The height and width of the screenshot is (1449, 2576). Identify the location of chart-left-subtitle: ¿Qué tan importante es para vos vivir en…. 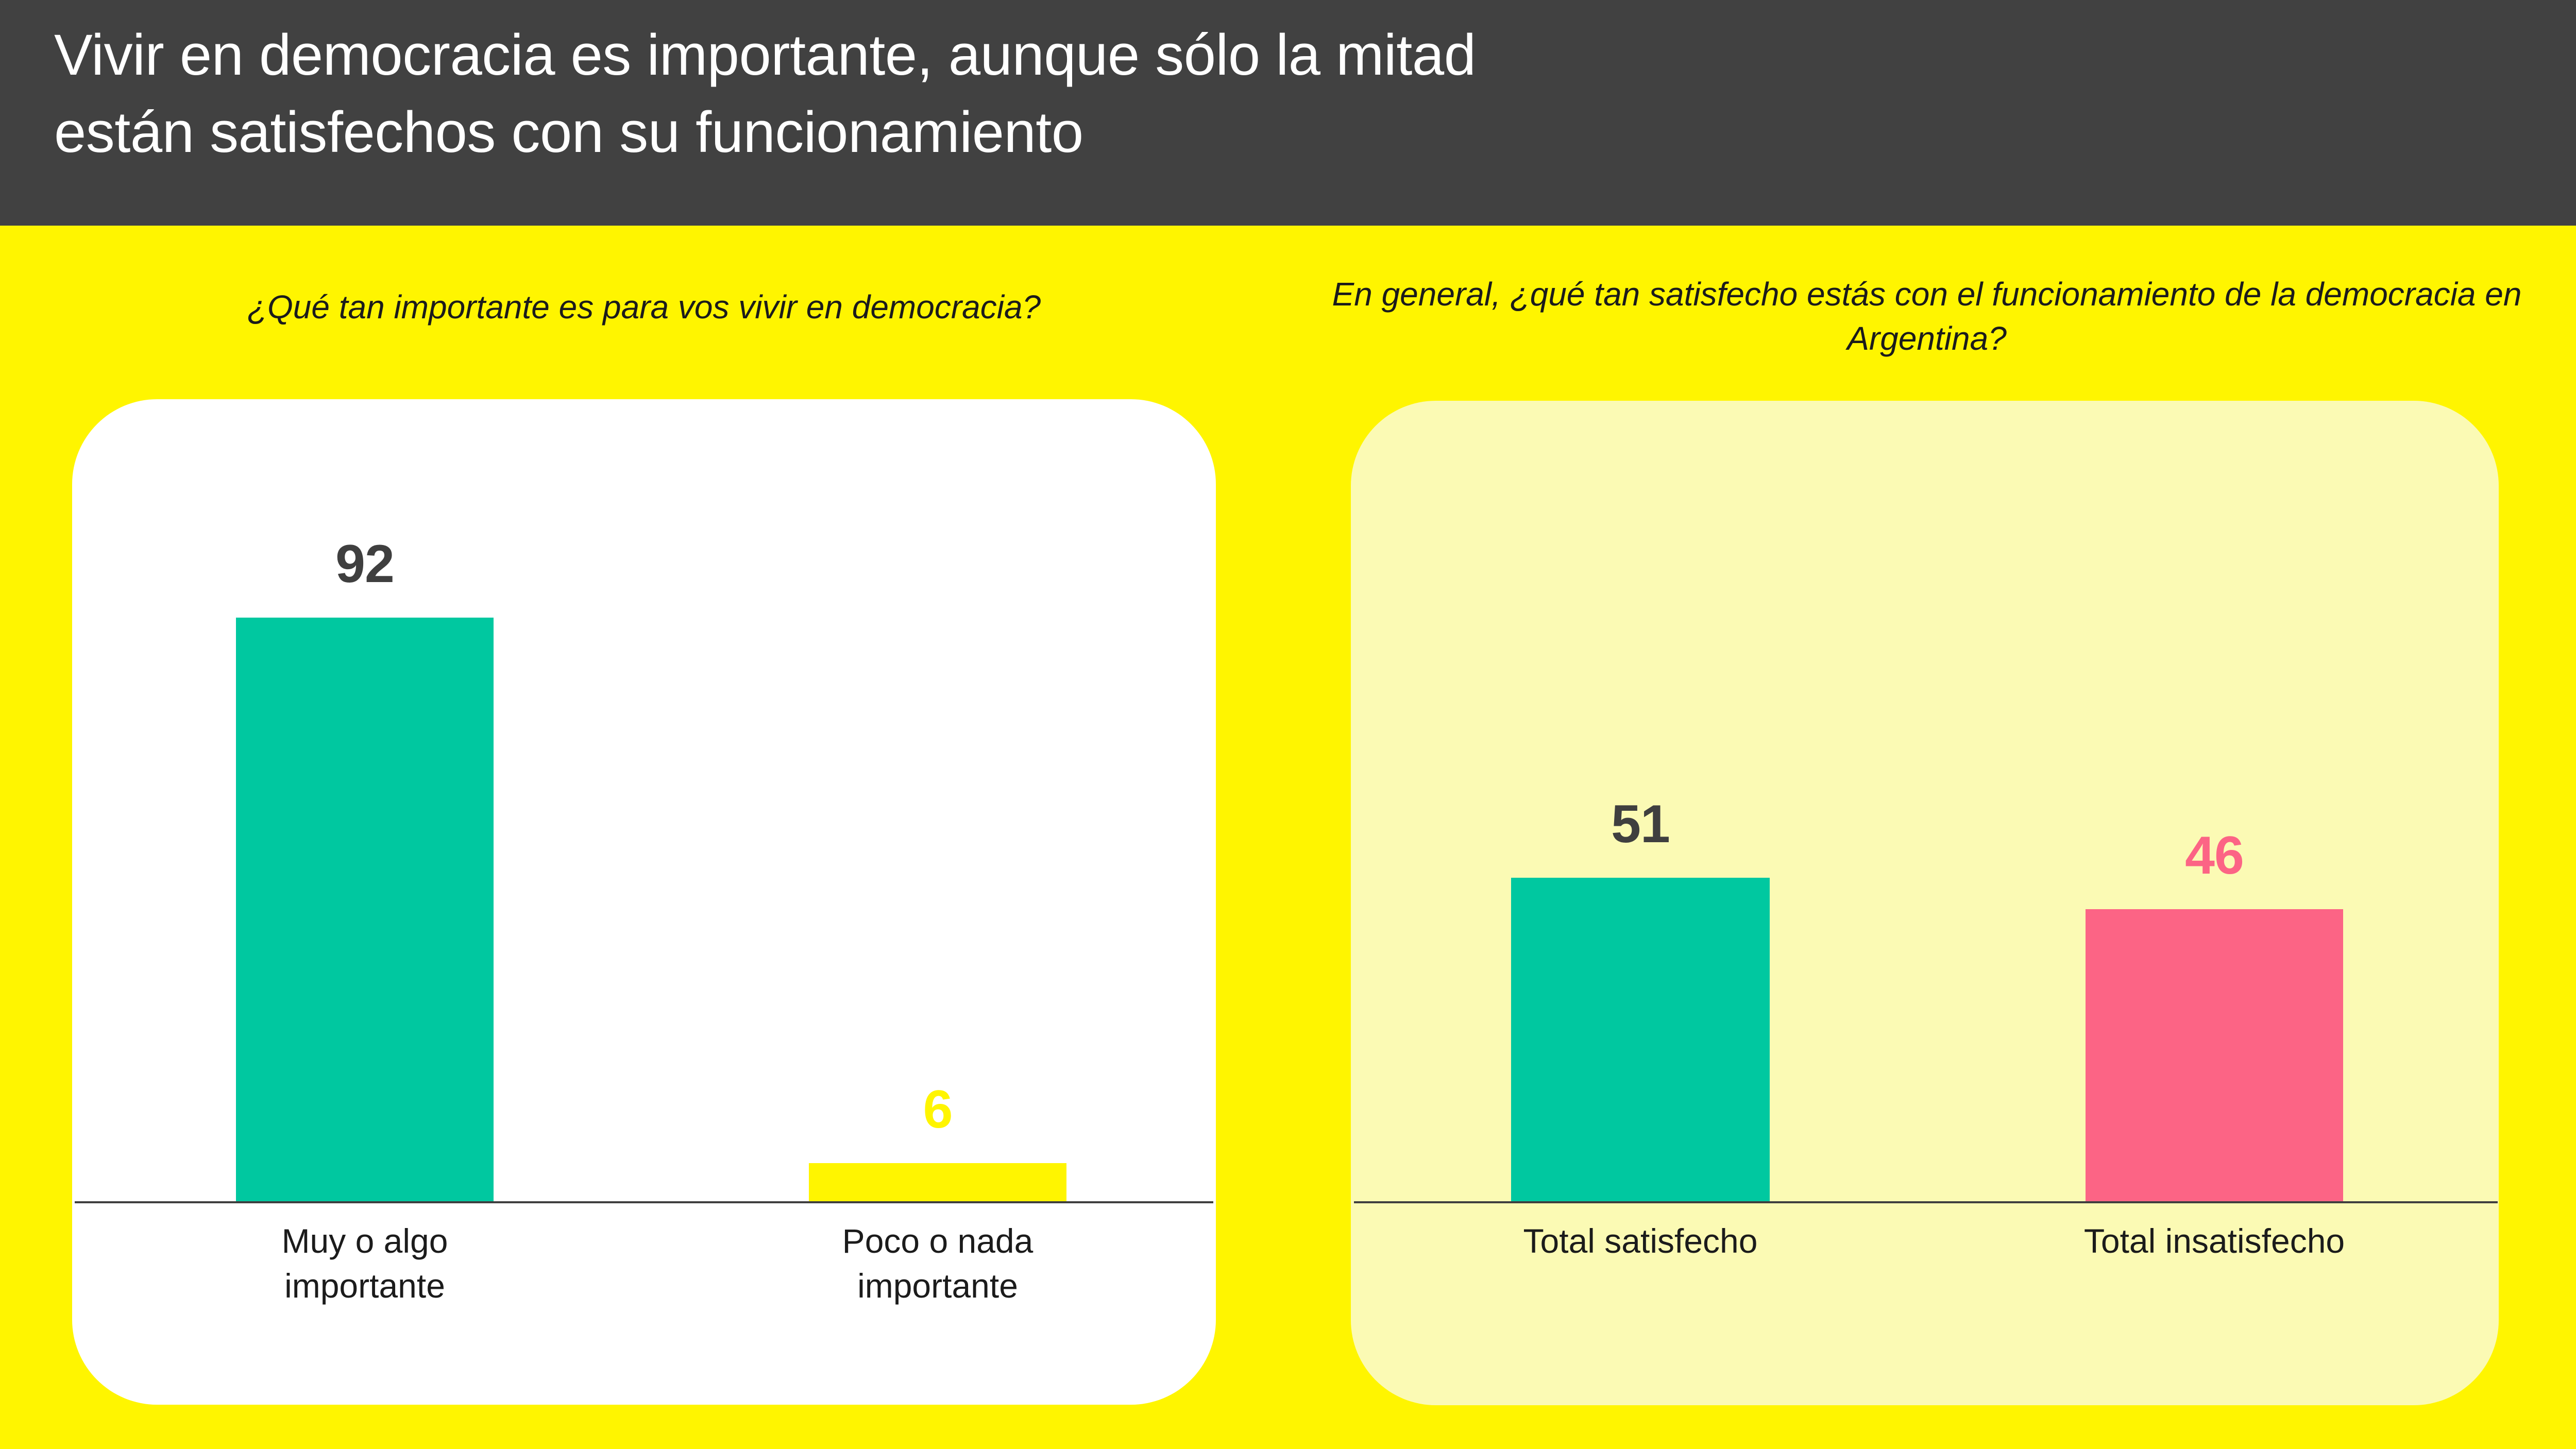
(644, 307).